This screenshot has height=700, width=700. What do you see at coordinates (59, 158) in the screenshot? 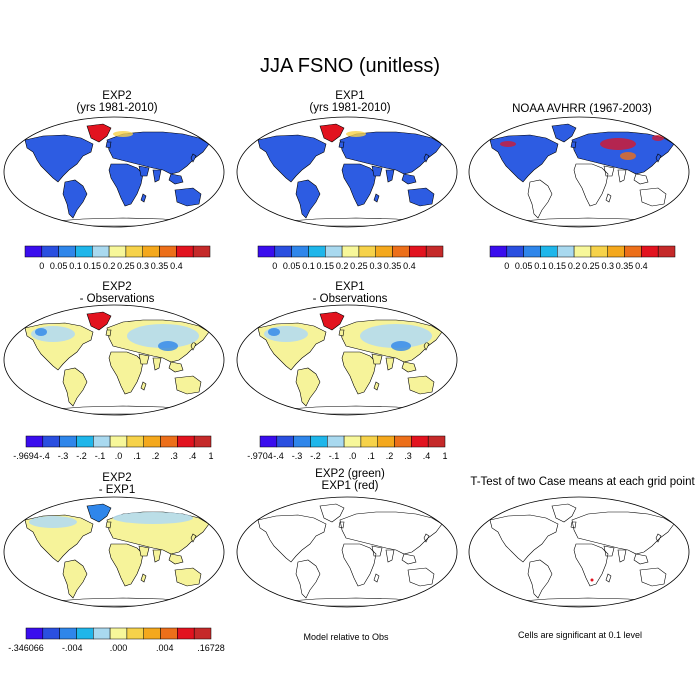
I see `continent-northAmerica` at bounding box center [59, 158].